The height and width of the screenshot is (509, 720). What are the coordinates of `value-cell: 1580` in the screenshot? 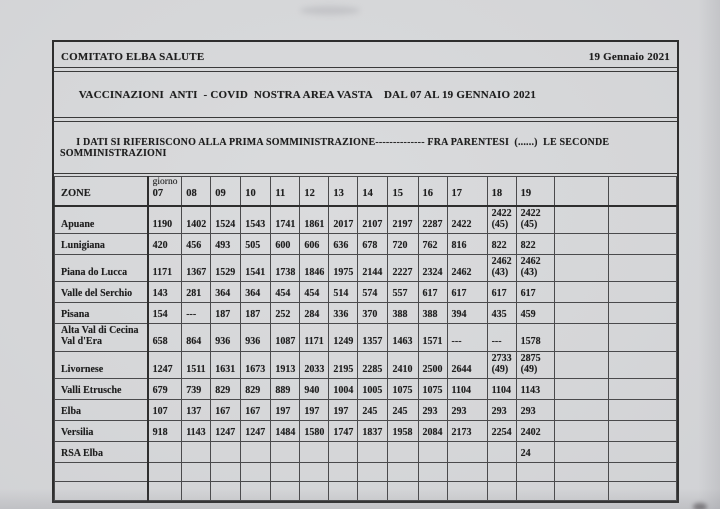 It's located at (314, 431).